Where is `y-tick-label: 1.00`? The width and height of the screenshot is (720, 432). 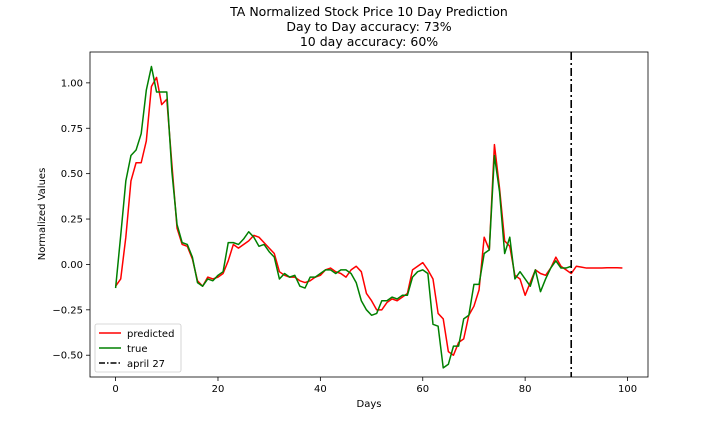
y-tick-label: 1.00 is located at coordinates (72, 83).